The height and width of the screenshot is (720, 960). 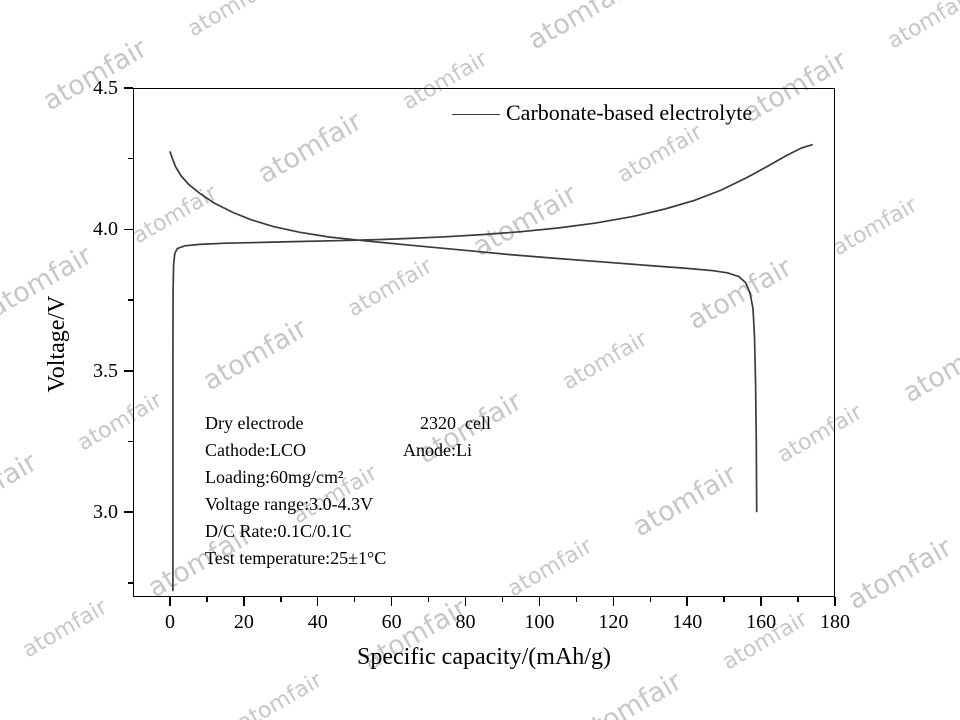 I want to click on x-tick-label: 0, so click(x=169, y=622).